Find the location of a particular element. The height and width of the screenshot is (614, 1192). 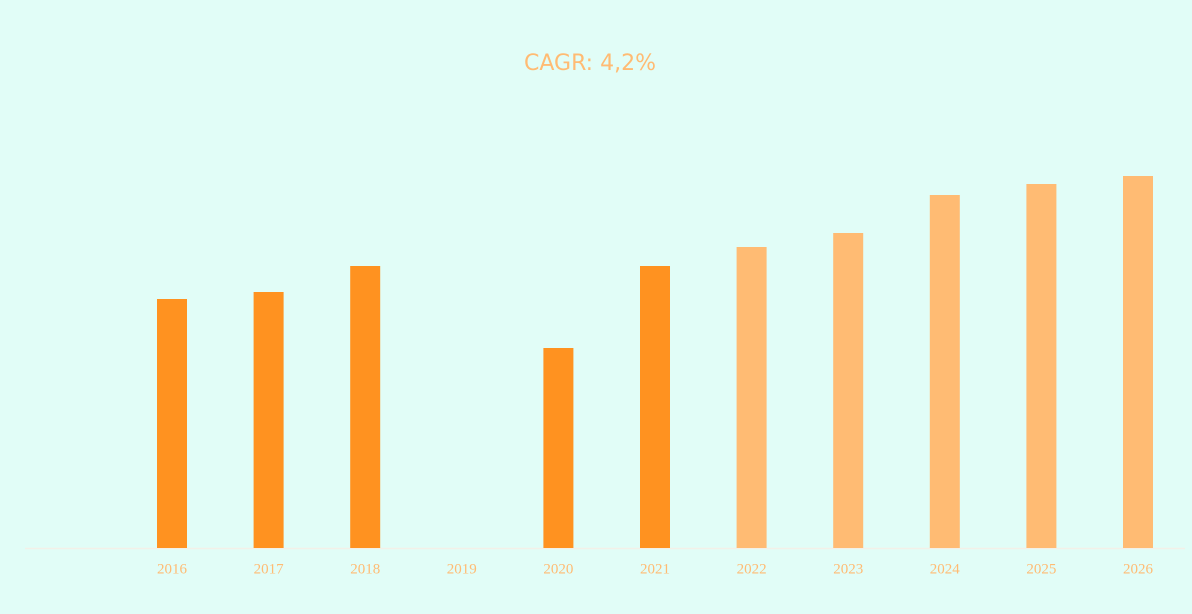

x-tick-label: 2019 is located at coordinates (462, 569).